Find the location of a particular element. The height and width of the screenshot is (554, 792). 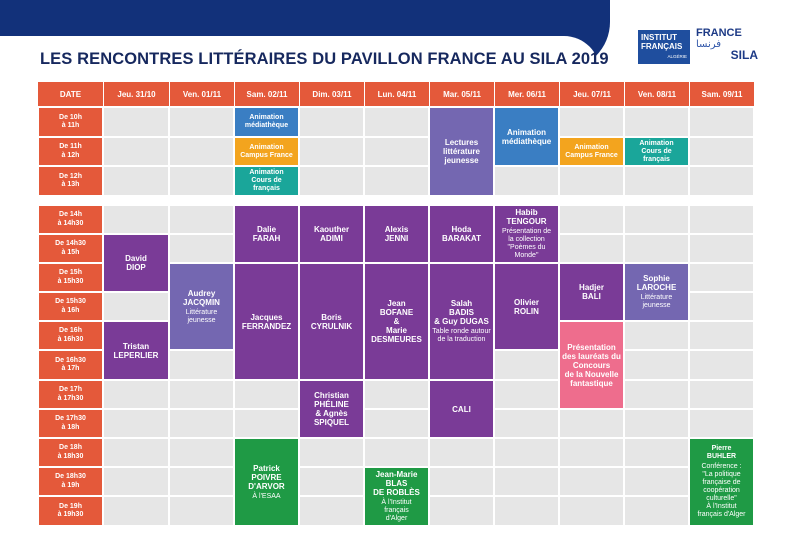

time-slot: De 14h à 14h30 is located at coordinates (70, 219).